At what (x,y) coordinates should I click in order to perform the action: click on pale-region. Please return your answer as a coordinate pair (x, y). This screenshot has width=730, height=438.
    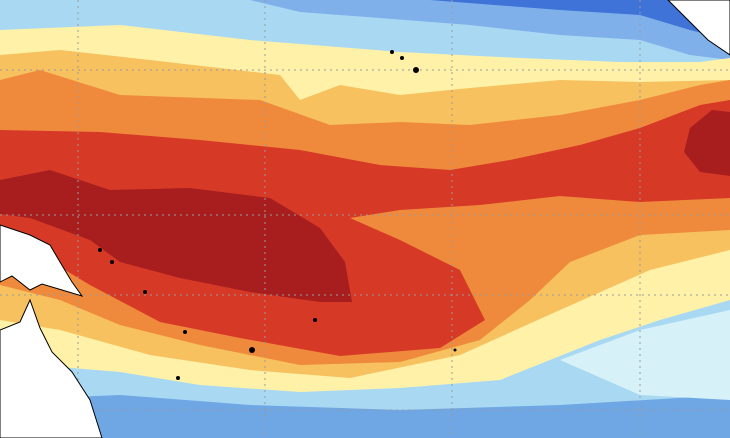
    Looking at the image, I should click on (645, 355).